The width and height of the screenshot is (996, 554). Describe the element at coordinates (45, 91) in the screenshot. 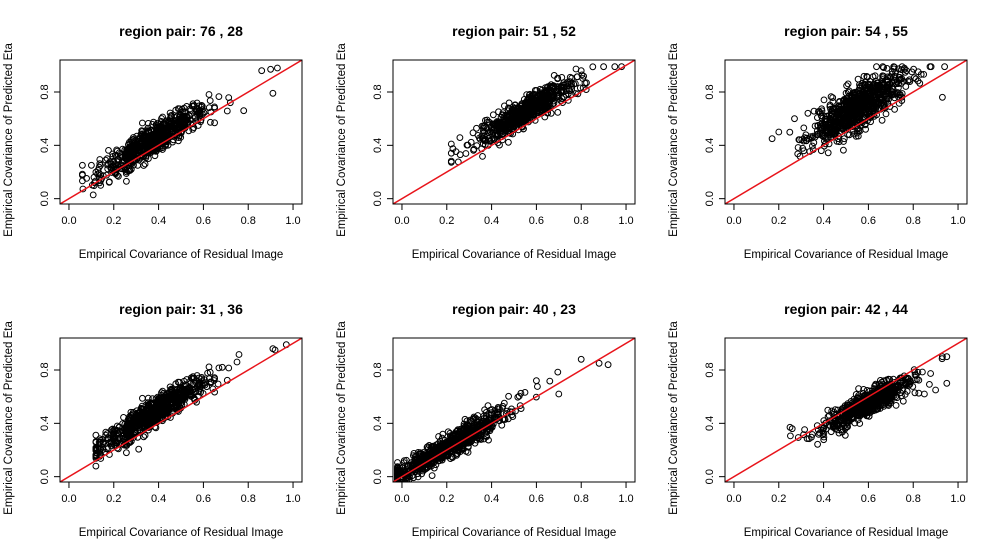

I see `y-tick-label: 0.8` at that location.